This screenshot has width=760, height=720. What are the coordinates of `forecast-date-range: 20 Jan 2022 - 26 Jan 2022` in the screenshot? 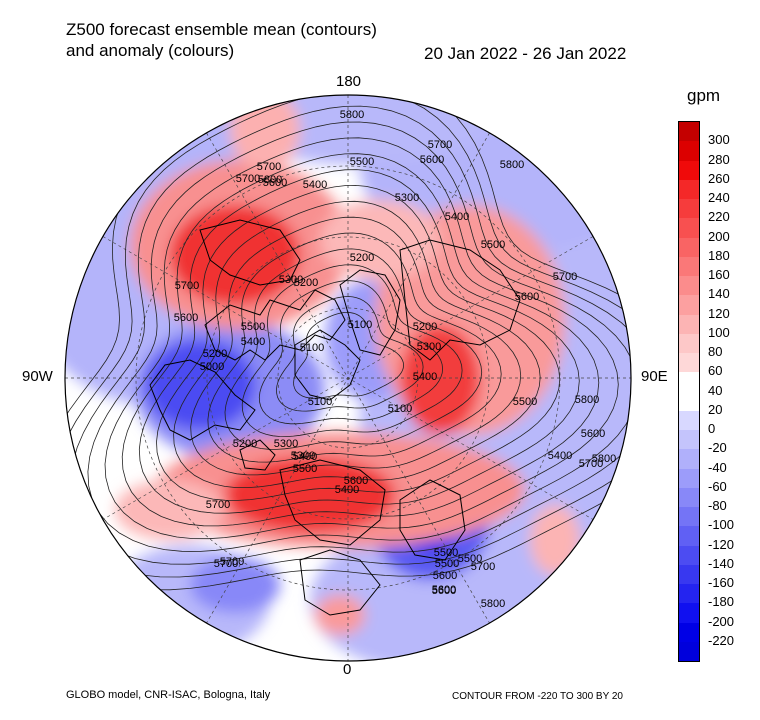 It's located at (525, 53).